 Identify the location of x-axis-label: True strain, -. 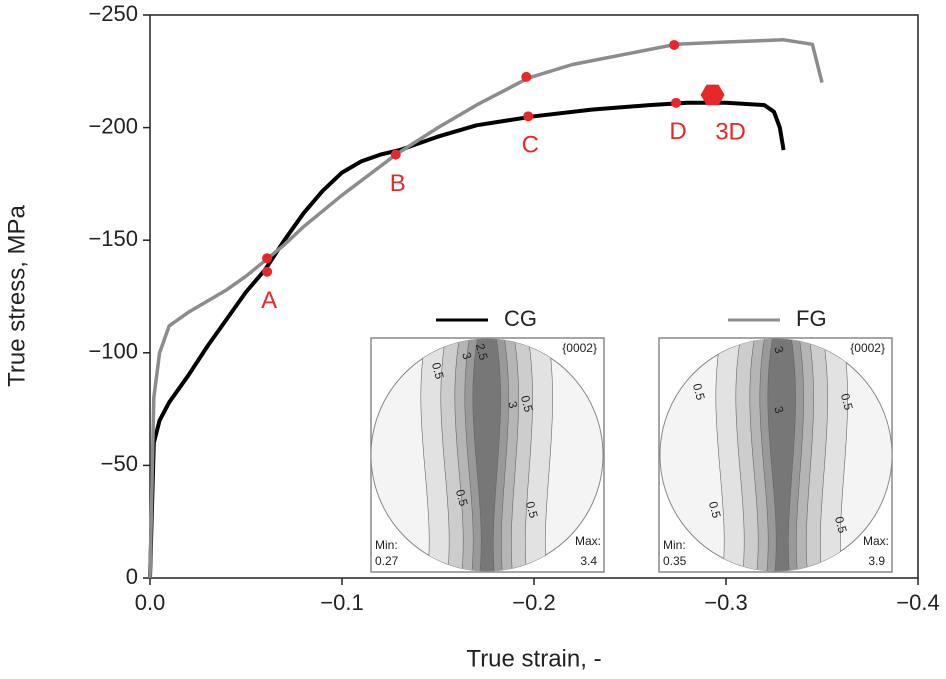
(533, 658).